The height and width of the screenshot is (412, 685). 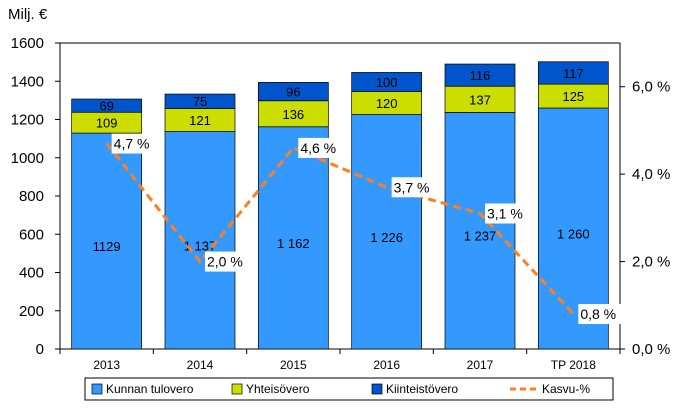 I want to click on bar-data-label: 1 260, so click(x=573, y=234).